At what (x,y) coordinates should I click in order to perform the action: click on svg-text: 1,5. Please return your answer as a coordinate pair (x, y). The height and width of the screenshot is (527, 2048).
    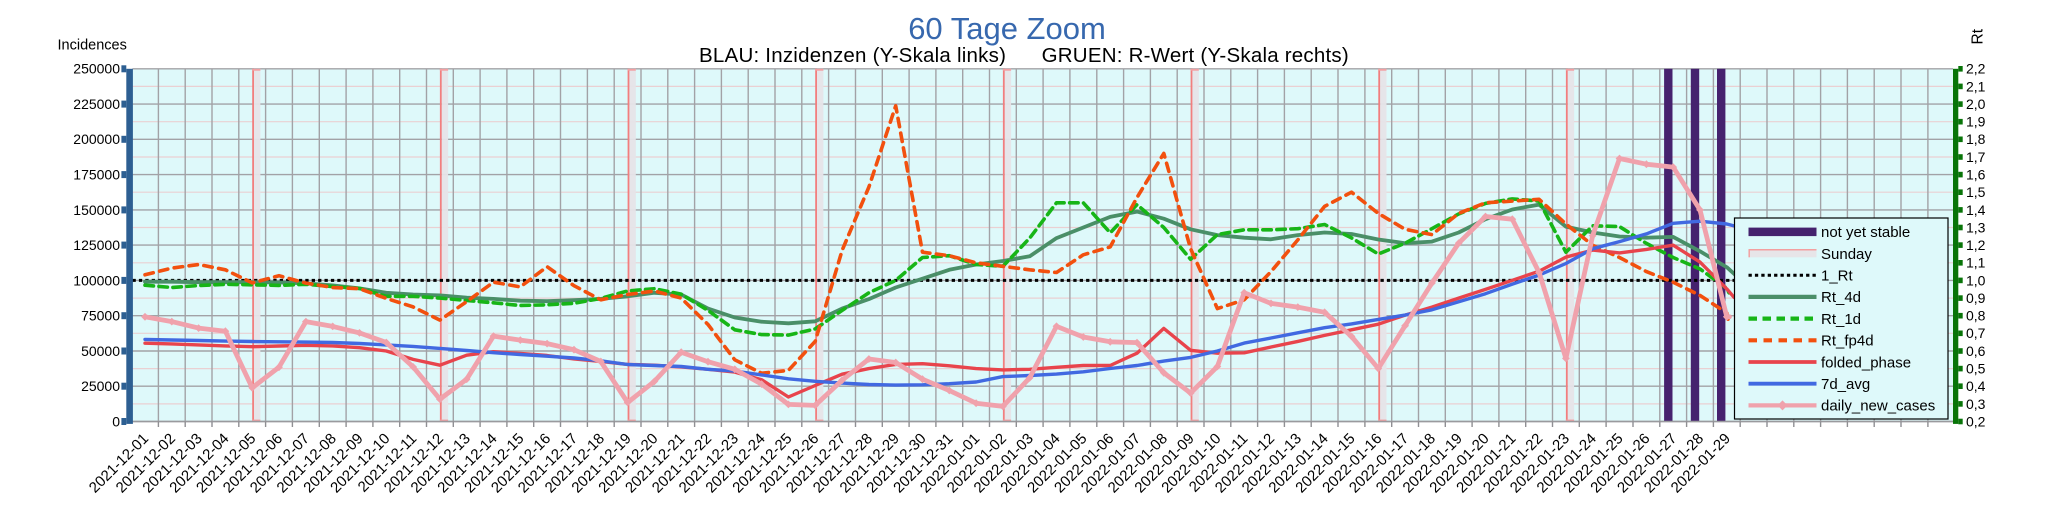
    Looking at the image, I should click on (1976, 192).